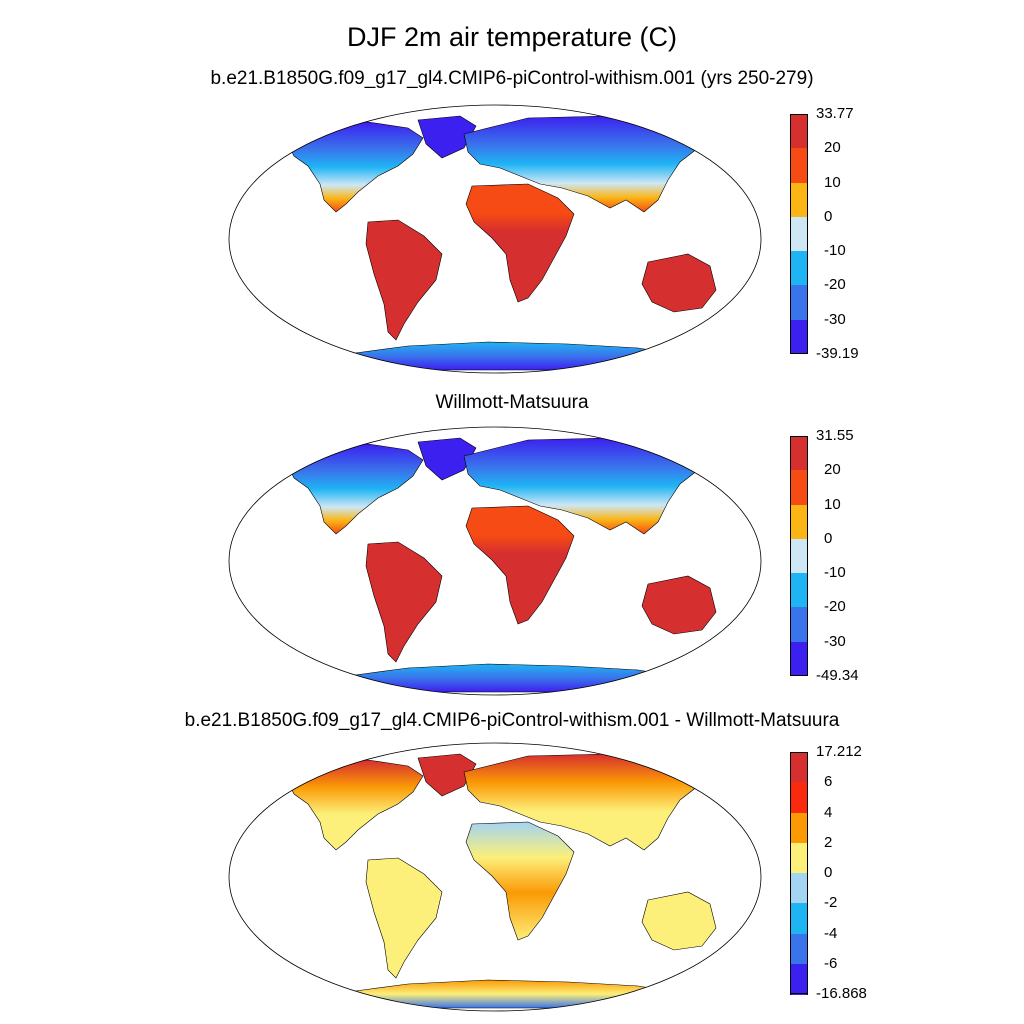 The image size is (1024, 1024). What do you see at coordinates (837, 675) in the screenshot?
I see `colorbar-tick-label: -49.34` at bounding box center [837, 675].